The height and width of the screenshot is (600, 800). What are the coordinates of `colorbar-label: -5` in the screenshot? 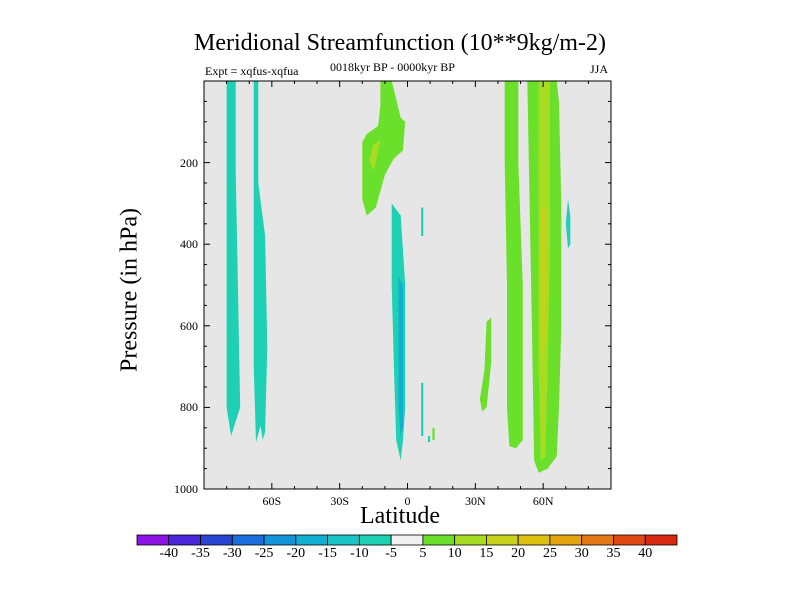 It's located at (391, 553).